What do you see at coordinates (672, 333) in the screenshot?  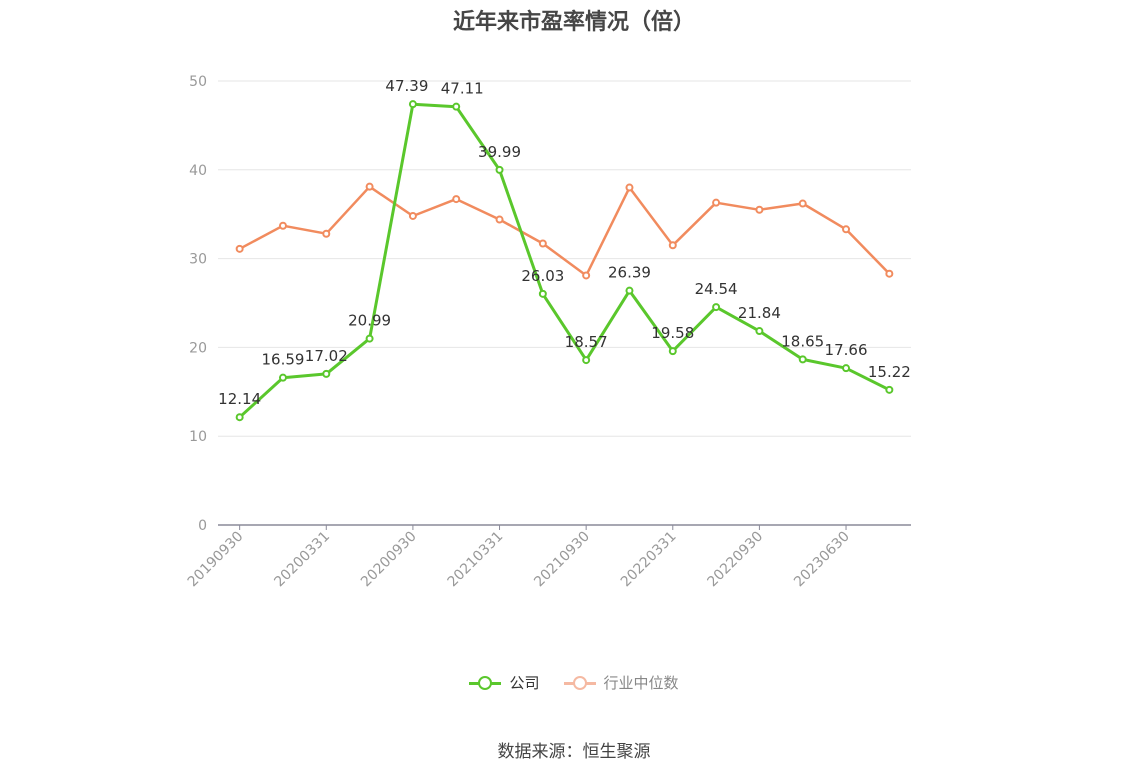 I see `data-label: 19.58` at bounding box center [672, 333].